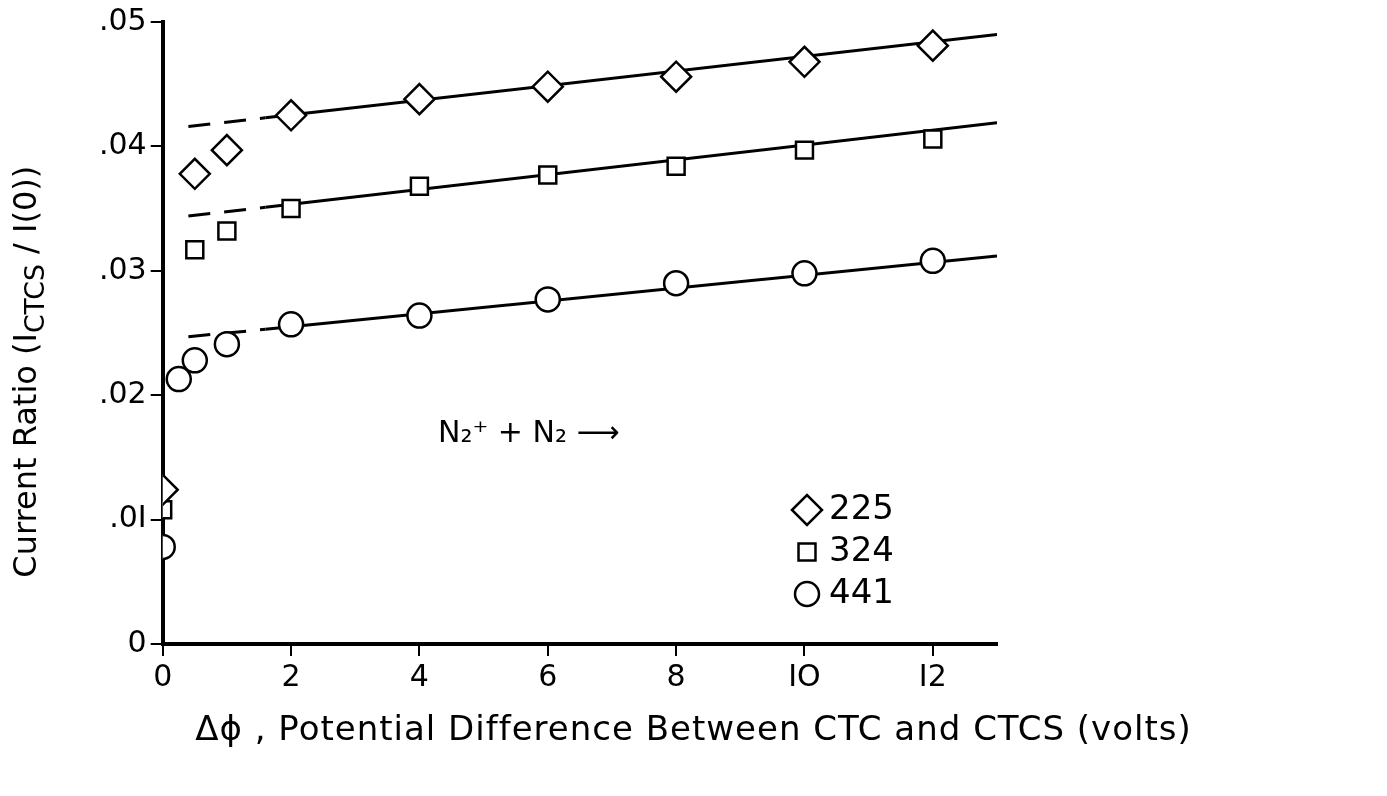  Describe the element at coordinates (548, 675) in the screenshot. I see `x-tick-label: 6` at that location.